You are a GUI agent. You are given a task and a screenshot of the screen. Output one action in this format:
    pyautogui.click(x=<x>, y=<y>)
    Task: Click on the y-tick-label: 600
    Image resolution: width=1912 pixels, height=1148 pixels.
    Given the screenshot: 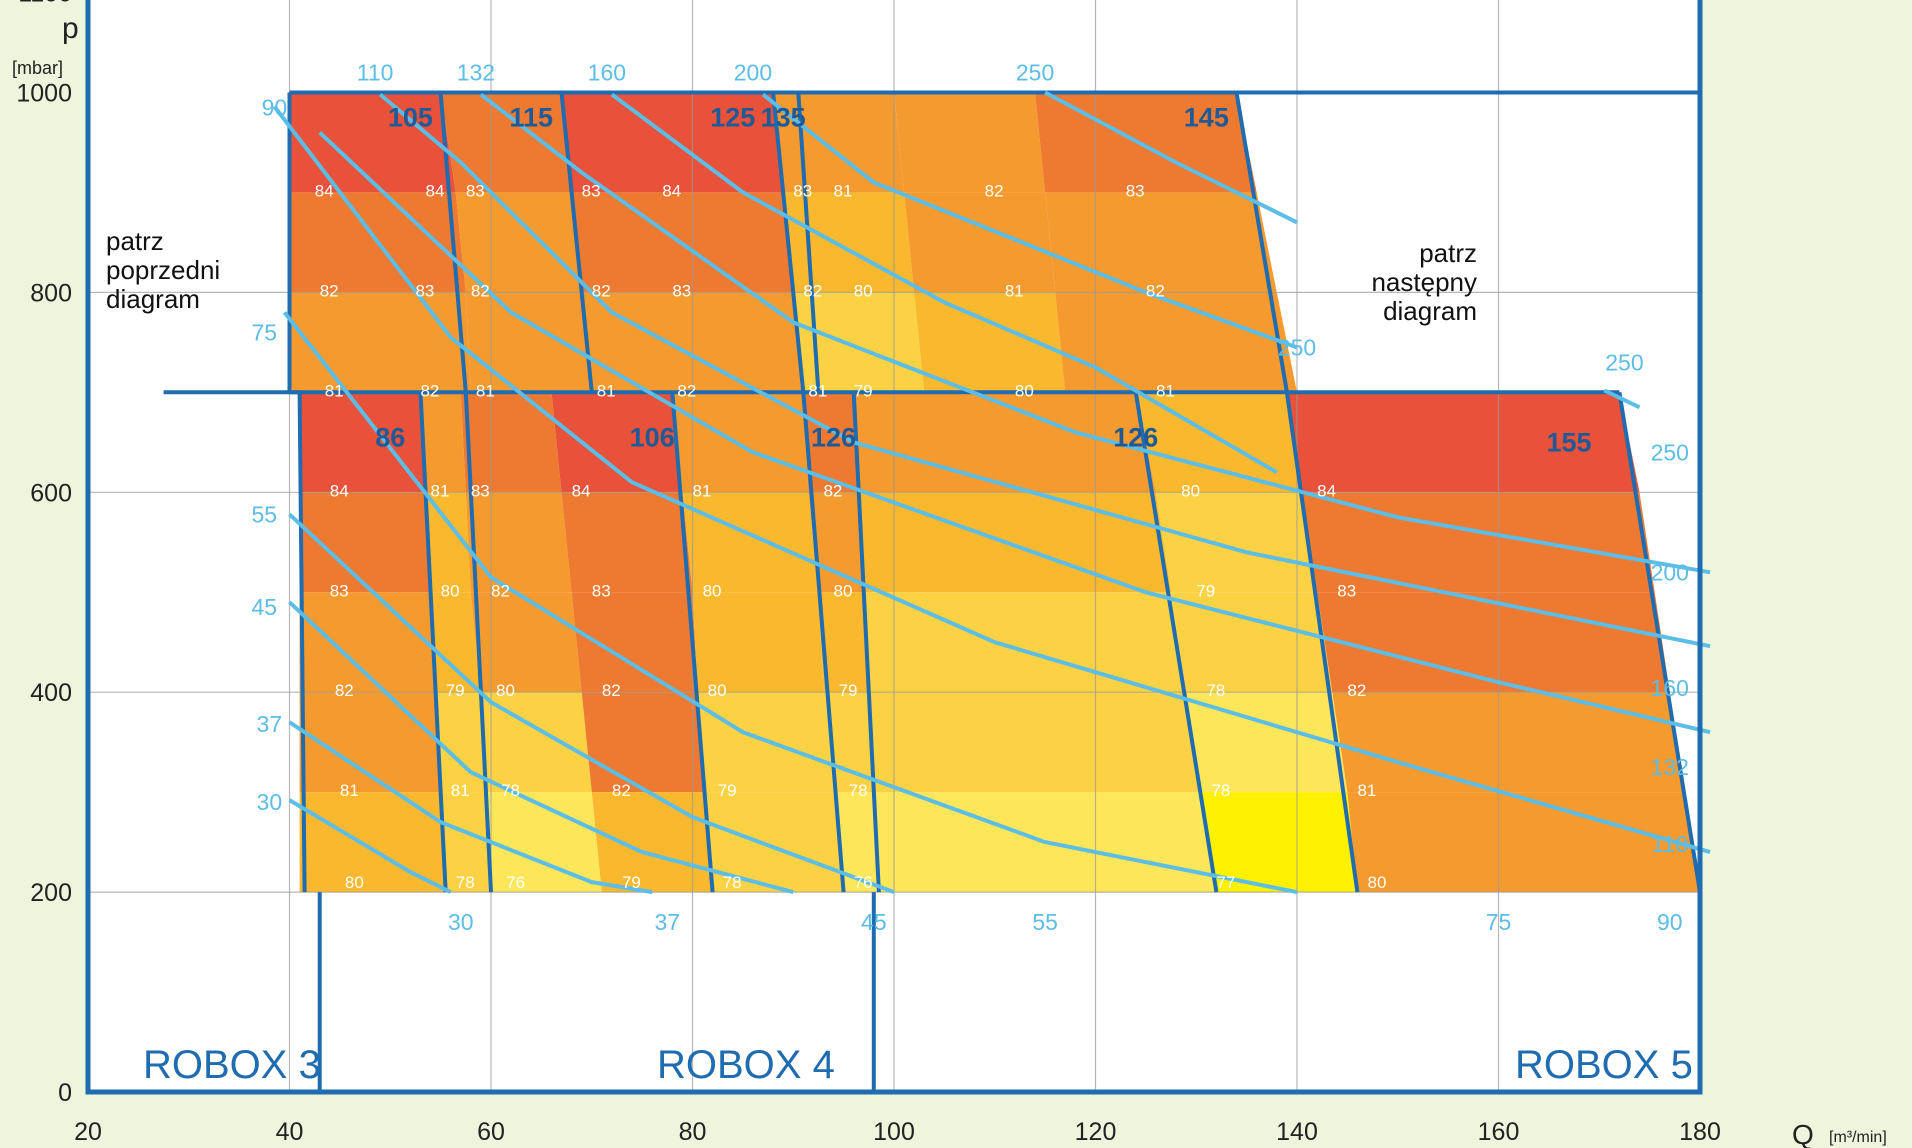 What is the action you would take?
    pyautogui.click(x=51, y=493)
    